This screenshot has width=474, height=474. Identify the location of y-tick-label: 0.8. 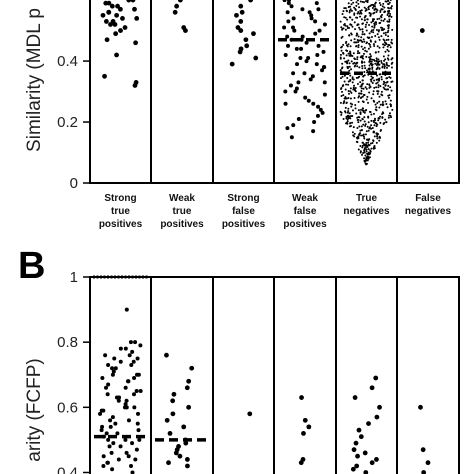
(67, 342).